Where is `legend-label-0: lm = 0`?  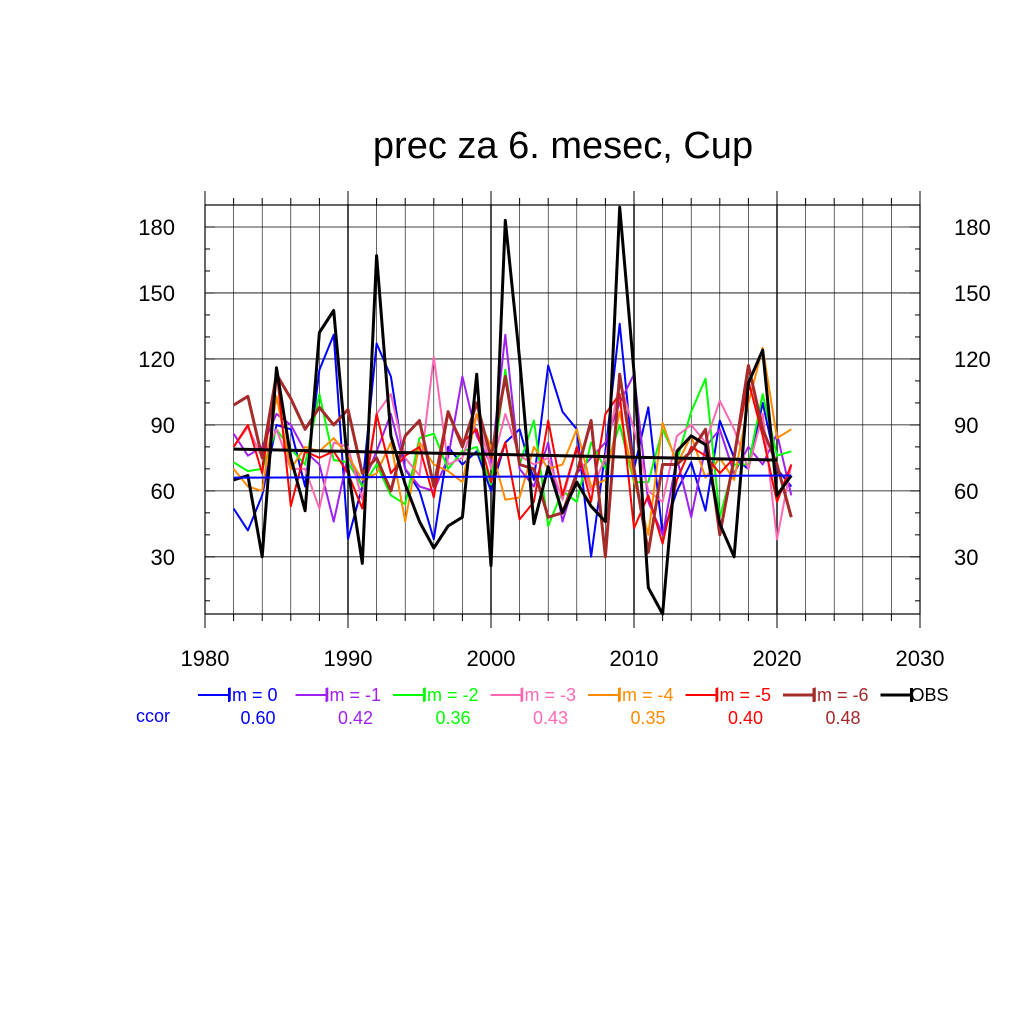
legend-label-0: lm = 0 is located at coordinates (253, 695).